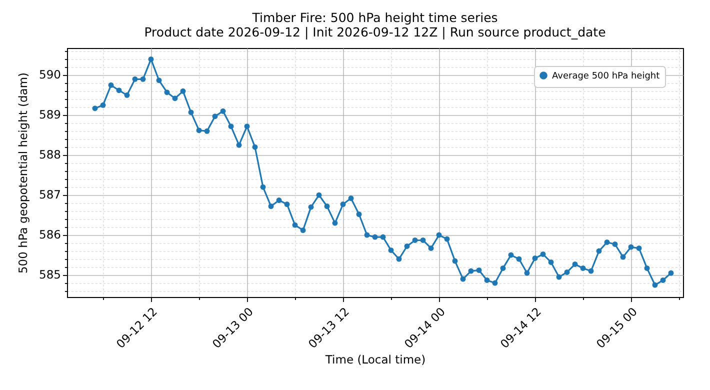  Describe the element at coordinates (50, 155) in the screenshot. I see `y-tick-label: 588` at that location.